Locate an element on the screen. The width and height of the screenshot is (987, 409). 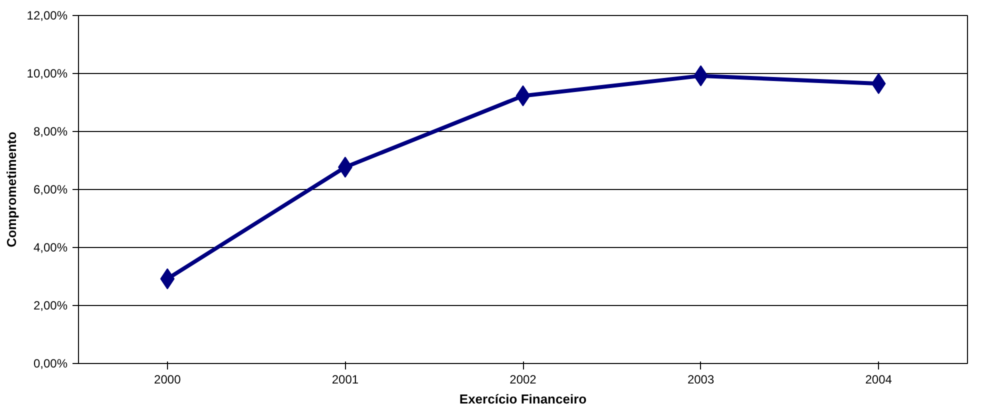
x-tick-label: 2002 is located at coordinates (523, 379).